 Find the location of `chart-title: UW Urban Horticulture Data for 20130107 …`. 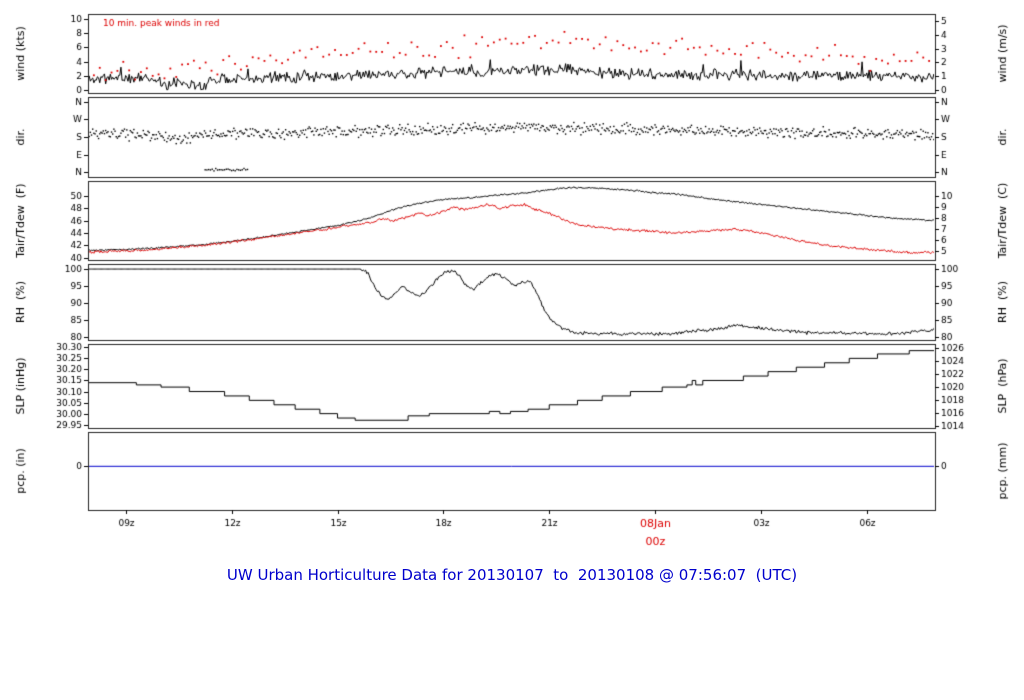

chart-title: UW Urban Horticulture Data for 20130107 … is located at coordinates (512, 575).